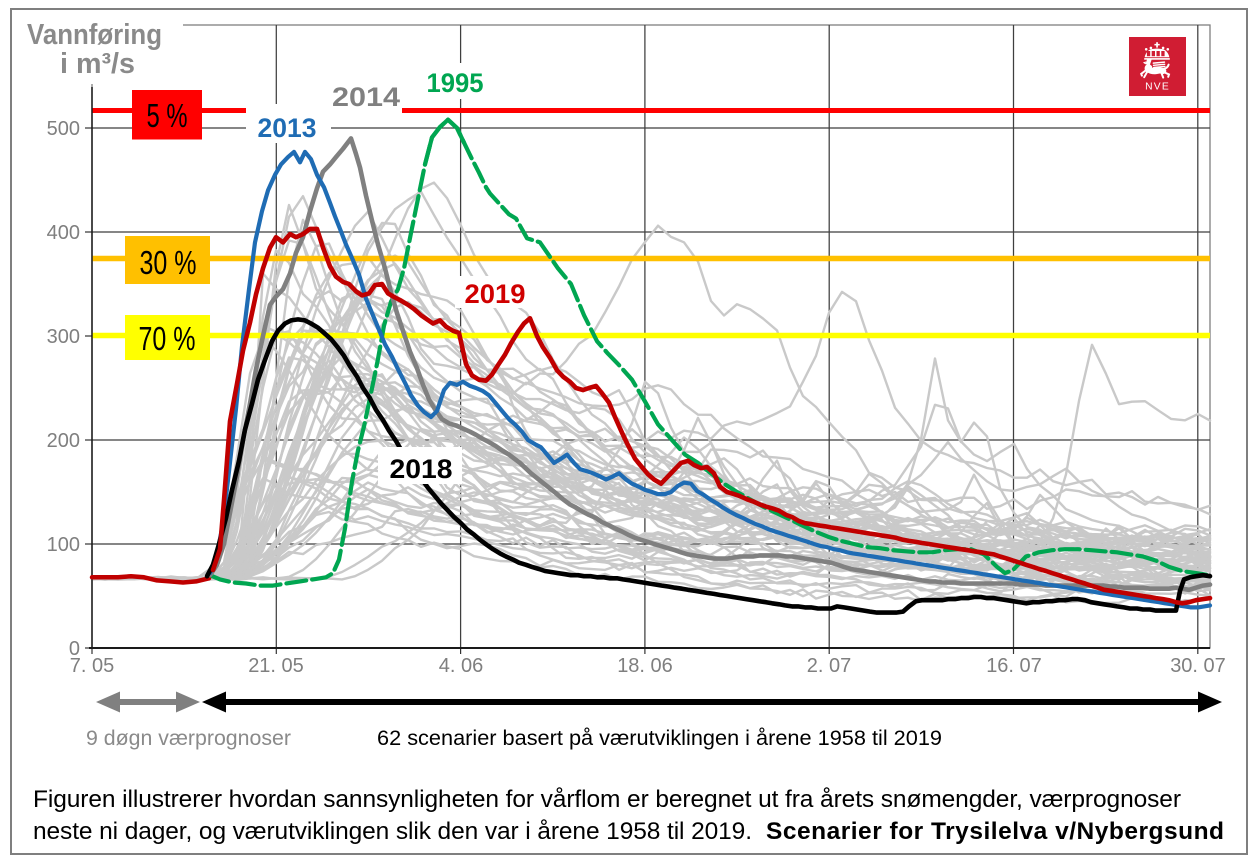 The image size is (1257, 868). What do you see at coordinates (168, 262) in the screenshot?
I see `svg-text: 30 %` at bounding box center [168, 262].